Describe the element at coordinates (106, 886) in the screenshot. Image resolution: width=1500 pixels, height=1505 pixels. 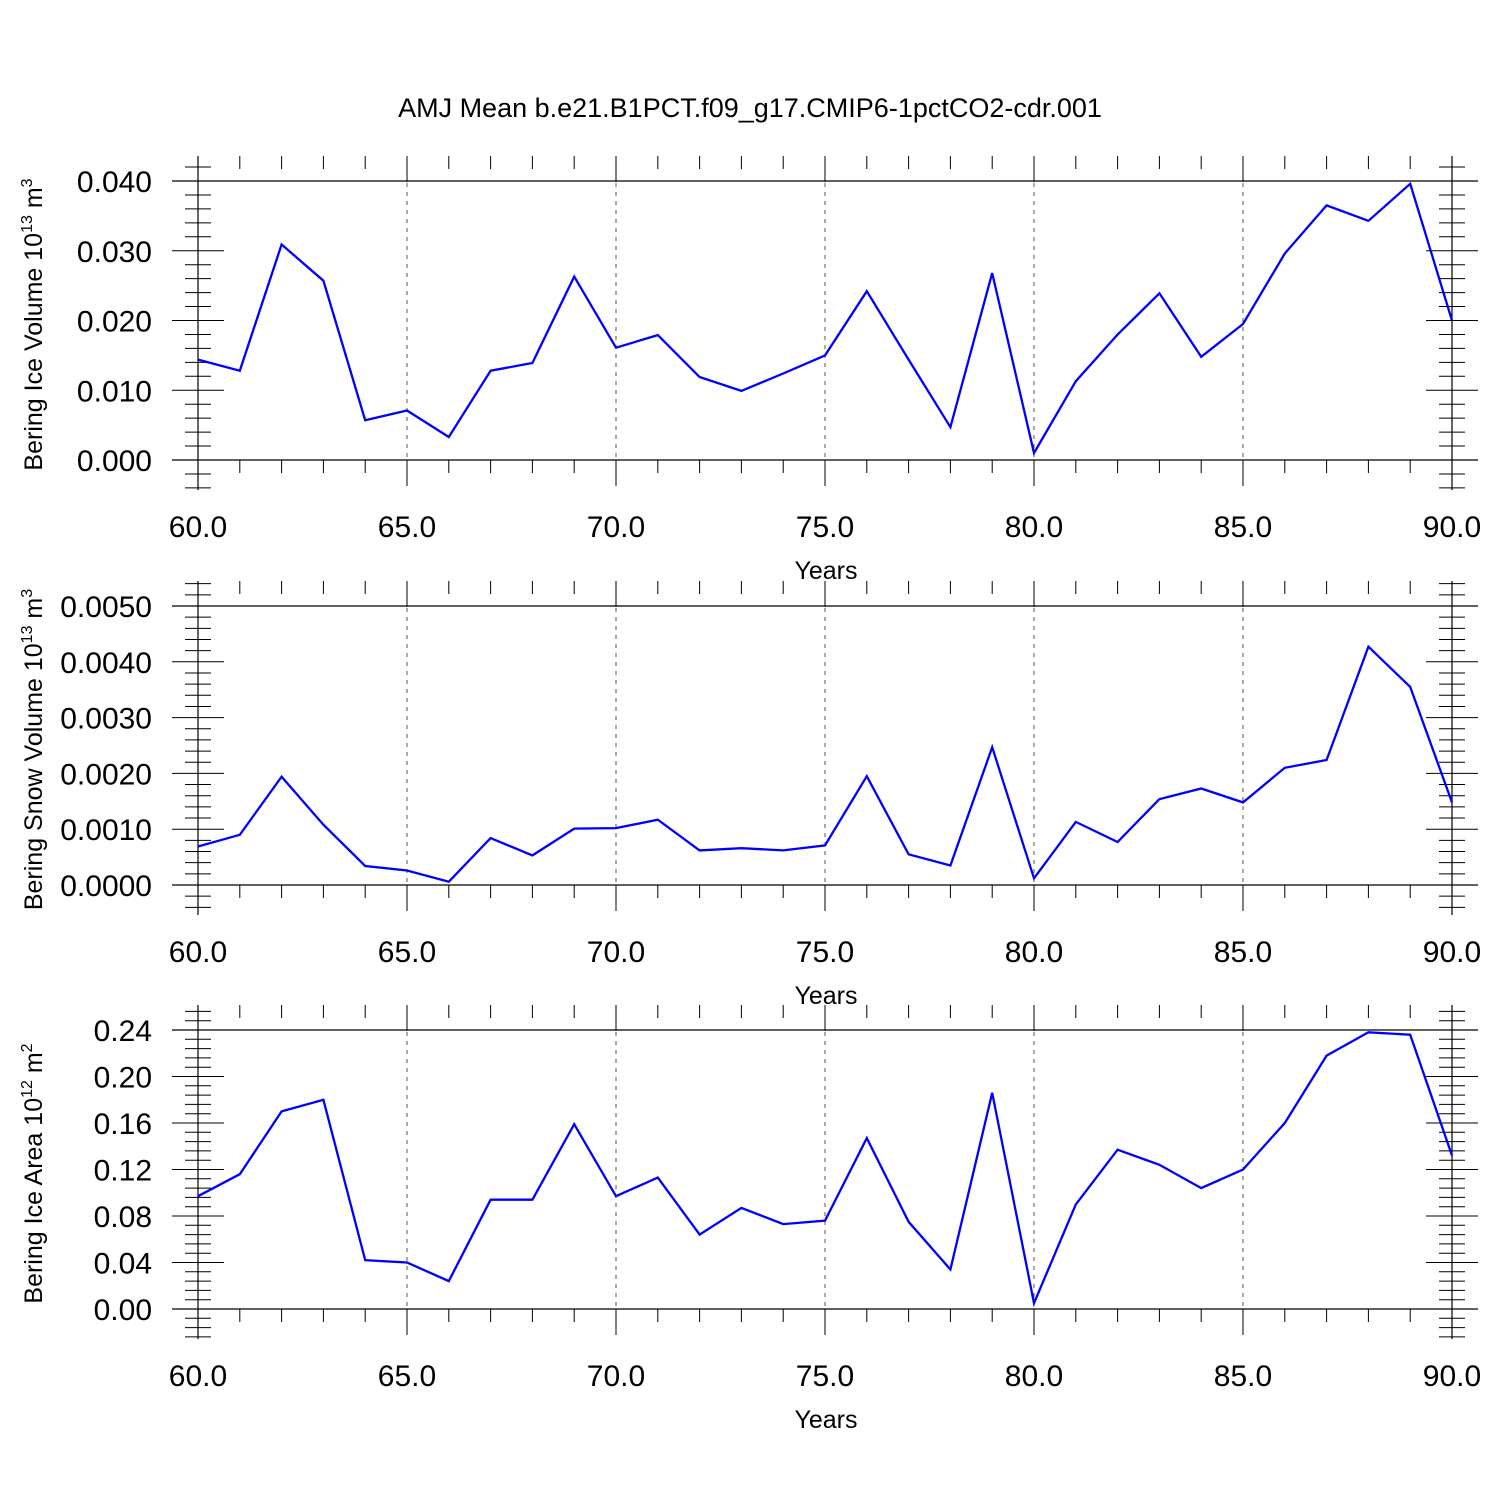
I see `y-tick-label: 0.0000` at that location.